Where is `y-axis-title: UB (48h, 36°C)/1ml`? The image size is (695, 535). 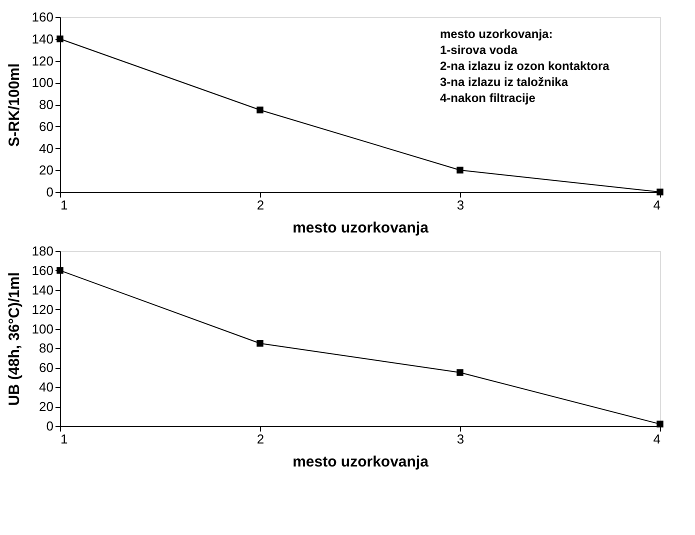 y-axis-title: UB (48h, 36°C)/1ml is located at coordinates (14, 339).